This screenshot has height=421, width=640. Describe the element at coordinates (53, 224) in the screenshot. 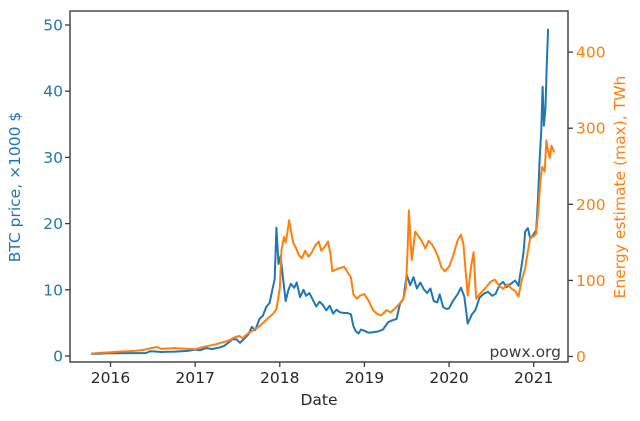

I see `y-left-tick-label: 20` at that location.